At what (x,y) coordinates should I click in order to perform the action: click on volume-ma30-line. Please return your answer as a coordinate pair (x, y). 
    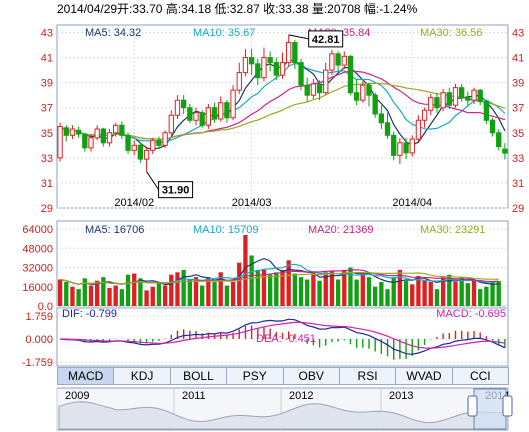
    Looking at the image, I should click on (279, 278).